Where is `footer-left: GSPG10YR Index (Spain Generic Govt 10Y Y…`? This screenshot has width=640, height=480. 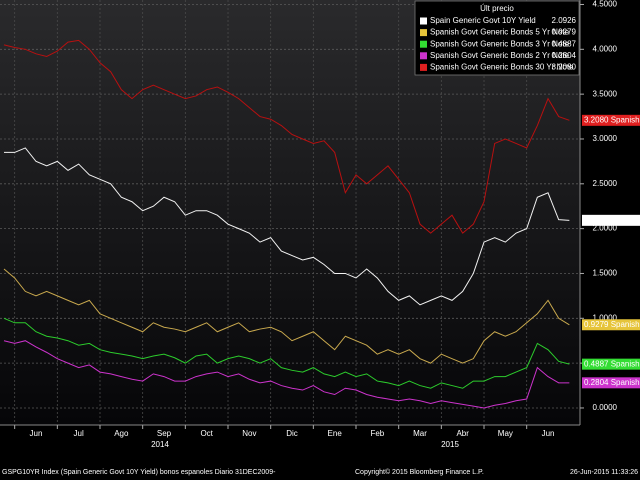 footer-left: GSPG10YR Index (Spain Generic Govt 10Y Y… is located at coordinates (139, 472).